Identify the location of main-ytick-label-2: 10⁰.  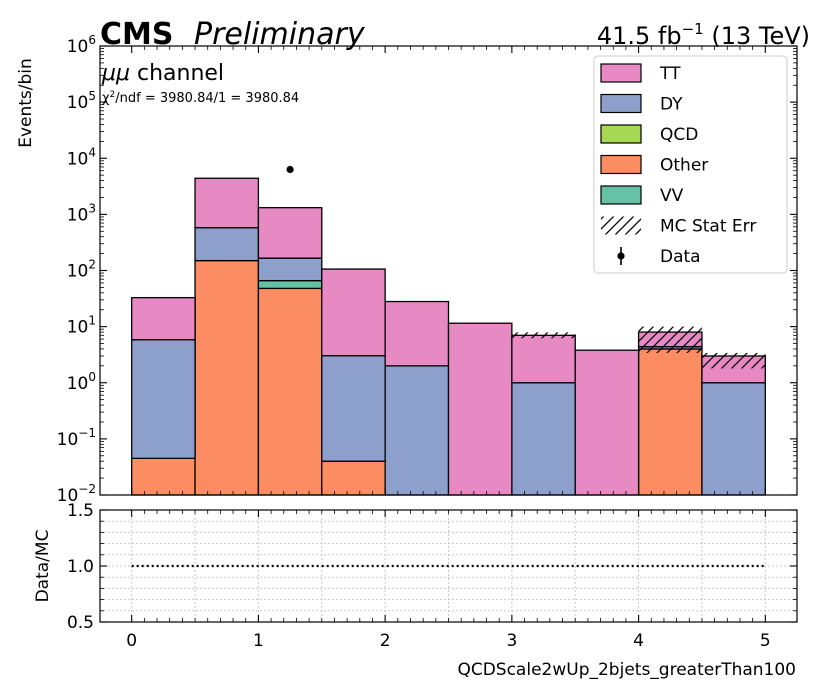
(81, 382).